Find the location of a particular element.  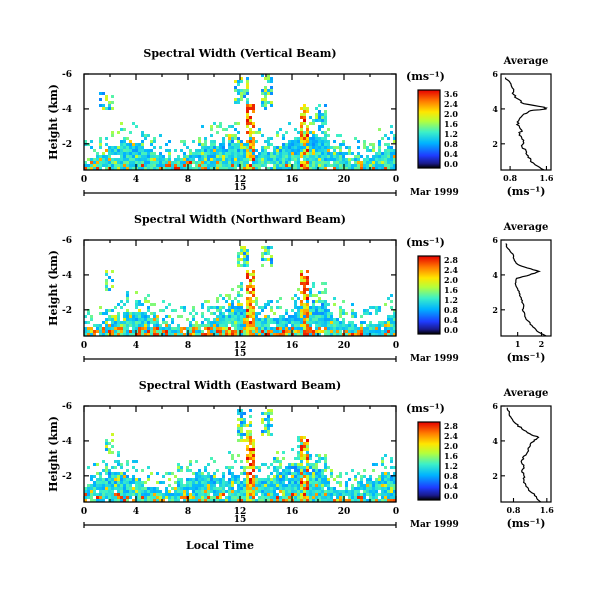

colorbar-tick-label: 0.8 is located at coordinates (451, 476).